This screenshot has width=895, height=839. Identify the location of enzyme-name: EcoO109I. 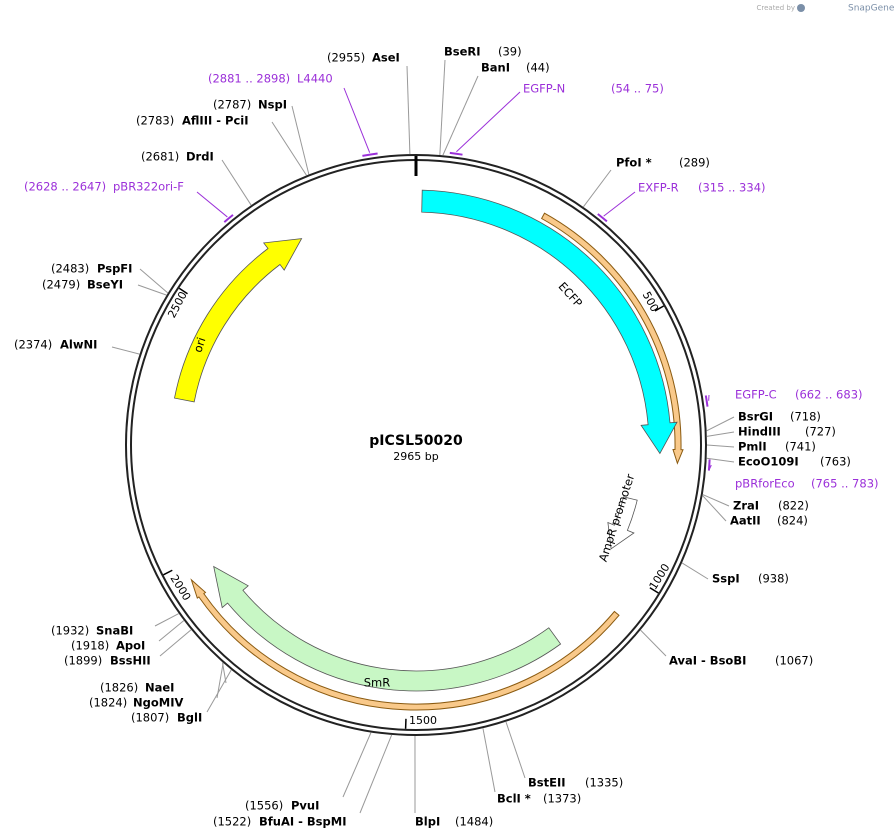
(768, 462).